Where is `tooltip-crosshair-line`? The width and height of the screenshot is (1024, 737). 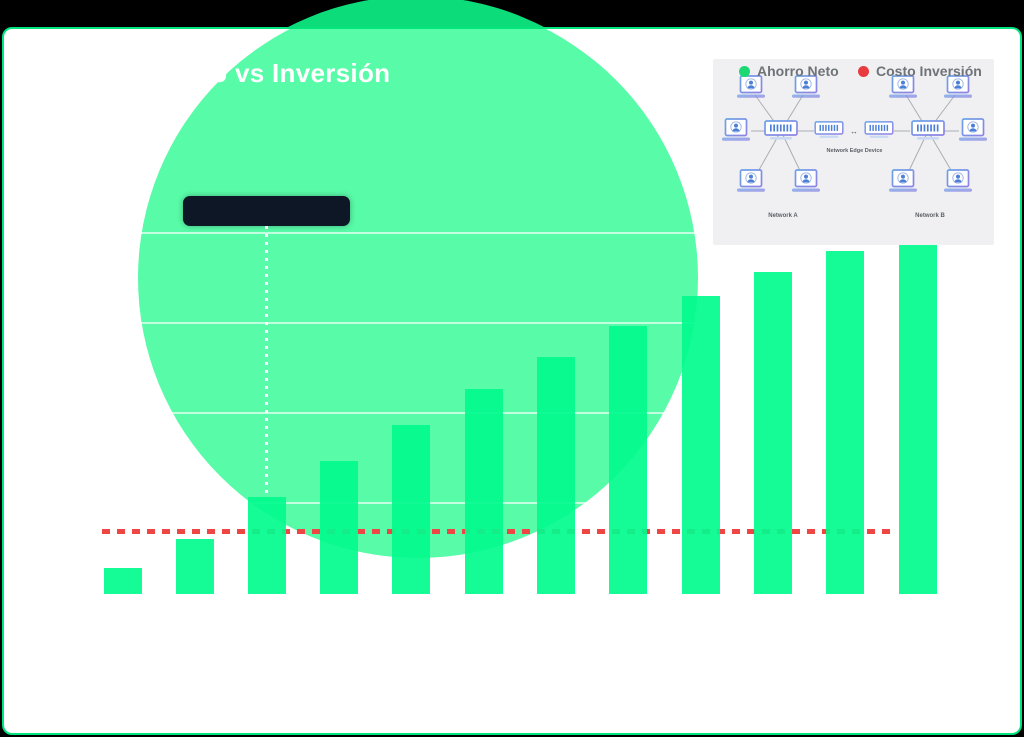 tooltip-crosshair-line is located at coordinates (266, 361).